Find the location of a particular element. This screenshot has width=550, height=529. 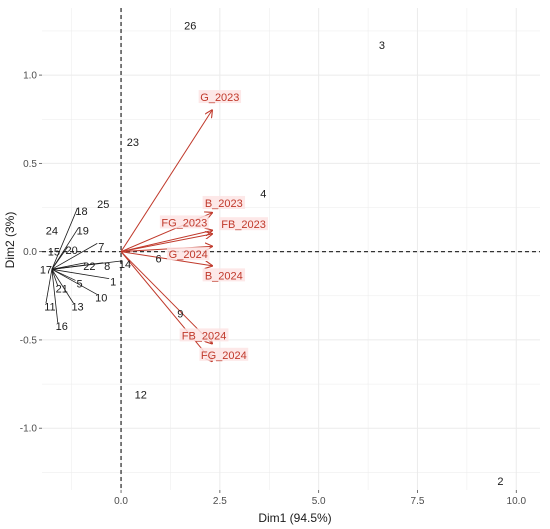

x-axis-title: Dim1 (94.5%) is located at coordinates (294, 518).